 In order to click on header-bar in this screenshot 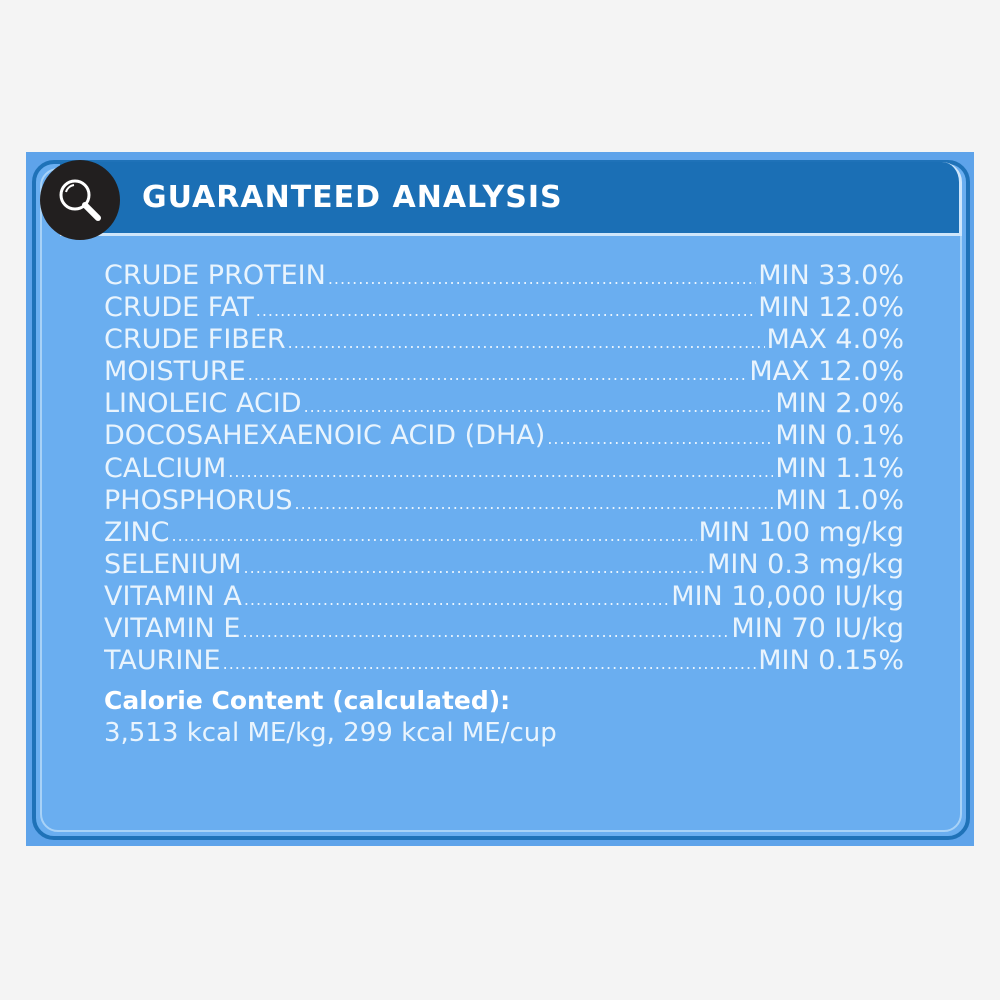, I will do `click(511, 199)`.